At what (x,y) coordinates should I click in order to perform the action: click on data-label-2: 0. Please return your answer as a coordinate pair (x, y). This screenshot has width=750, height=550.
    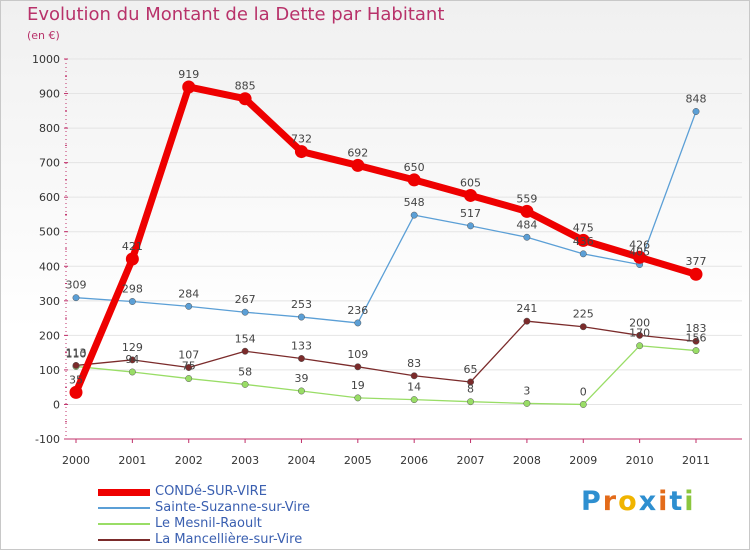
    Looking at the image, I should click on (583, 391).